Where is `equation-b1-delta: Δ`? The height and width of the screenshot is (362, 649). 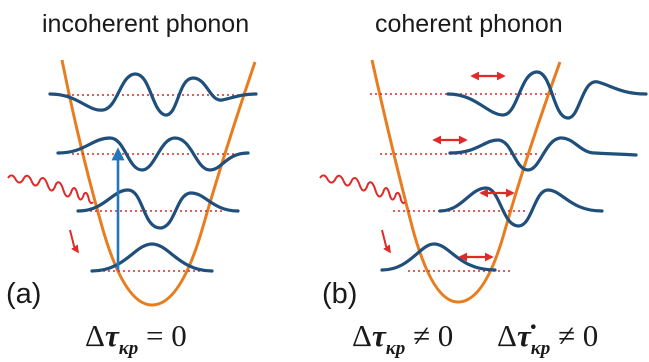 equation-b1-delta: Δ is located at coordinates (362, 335).